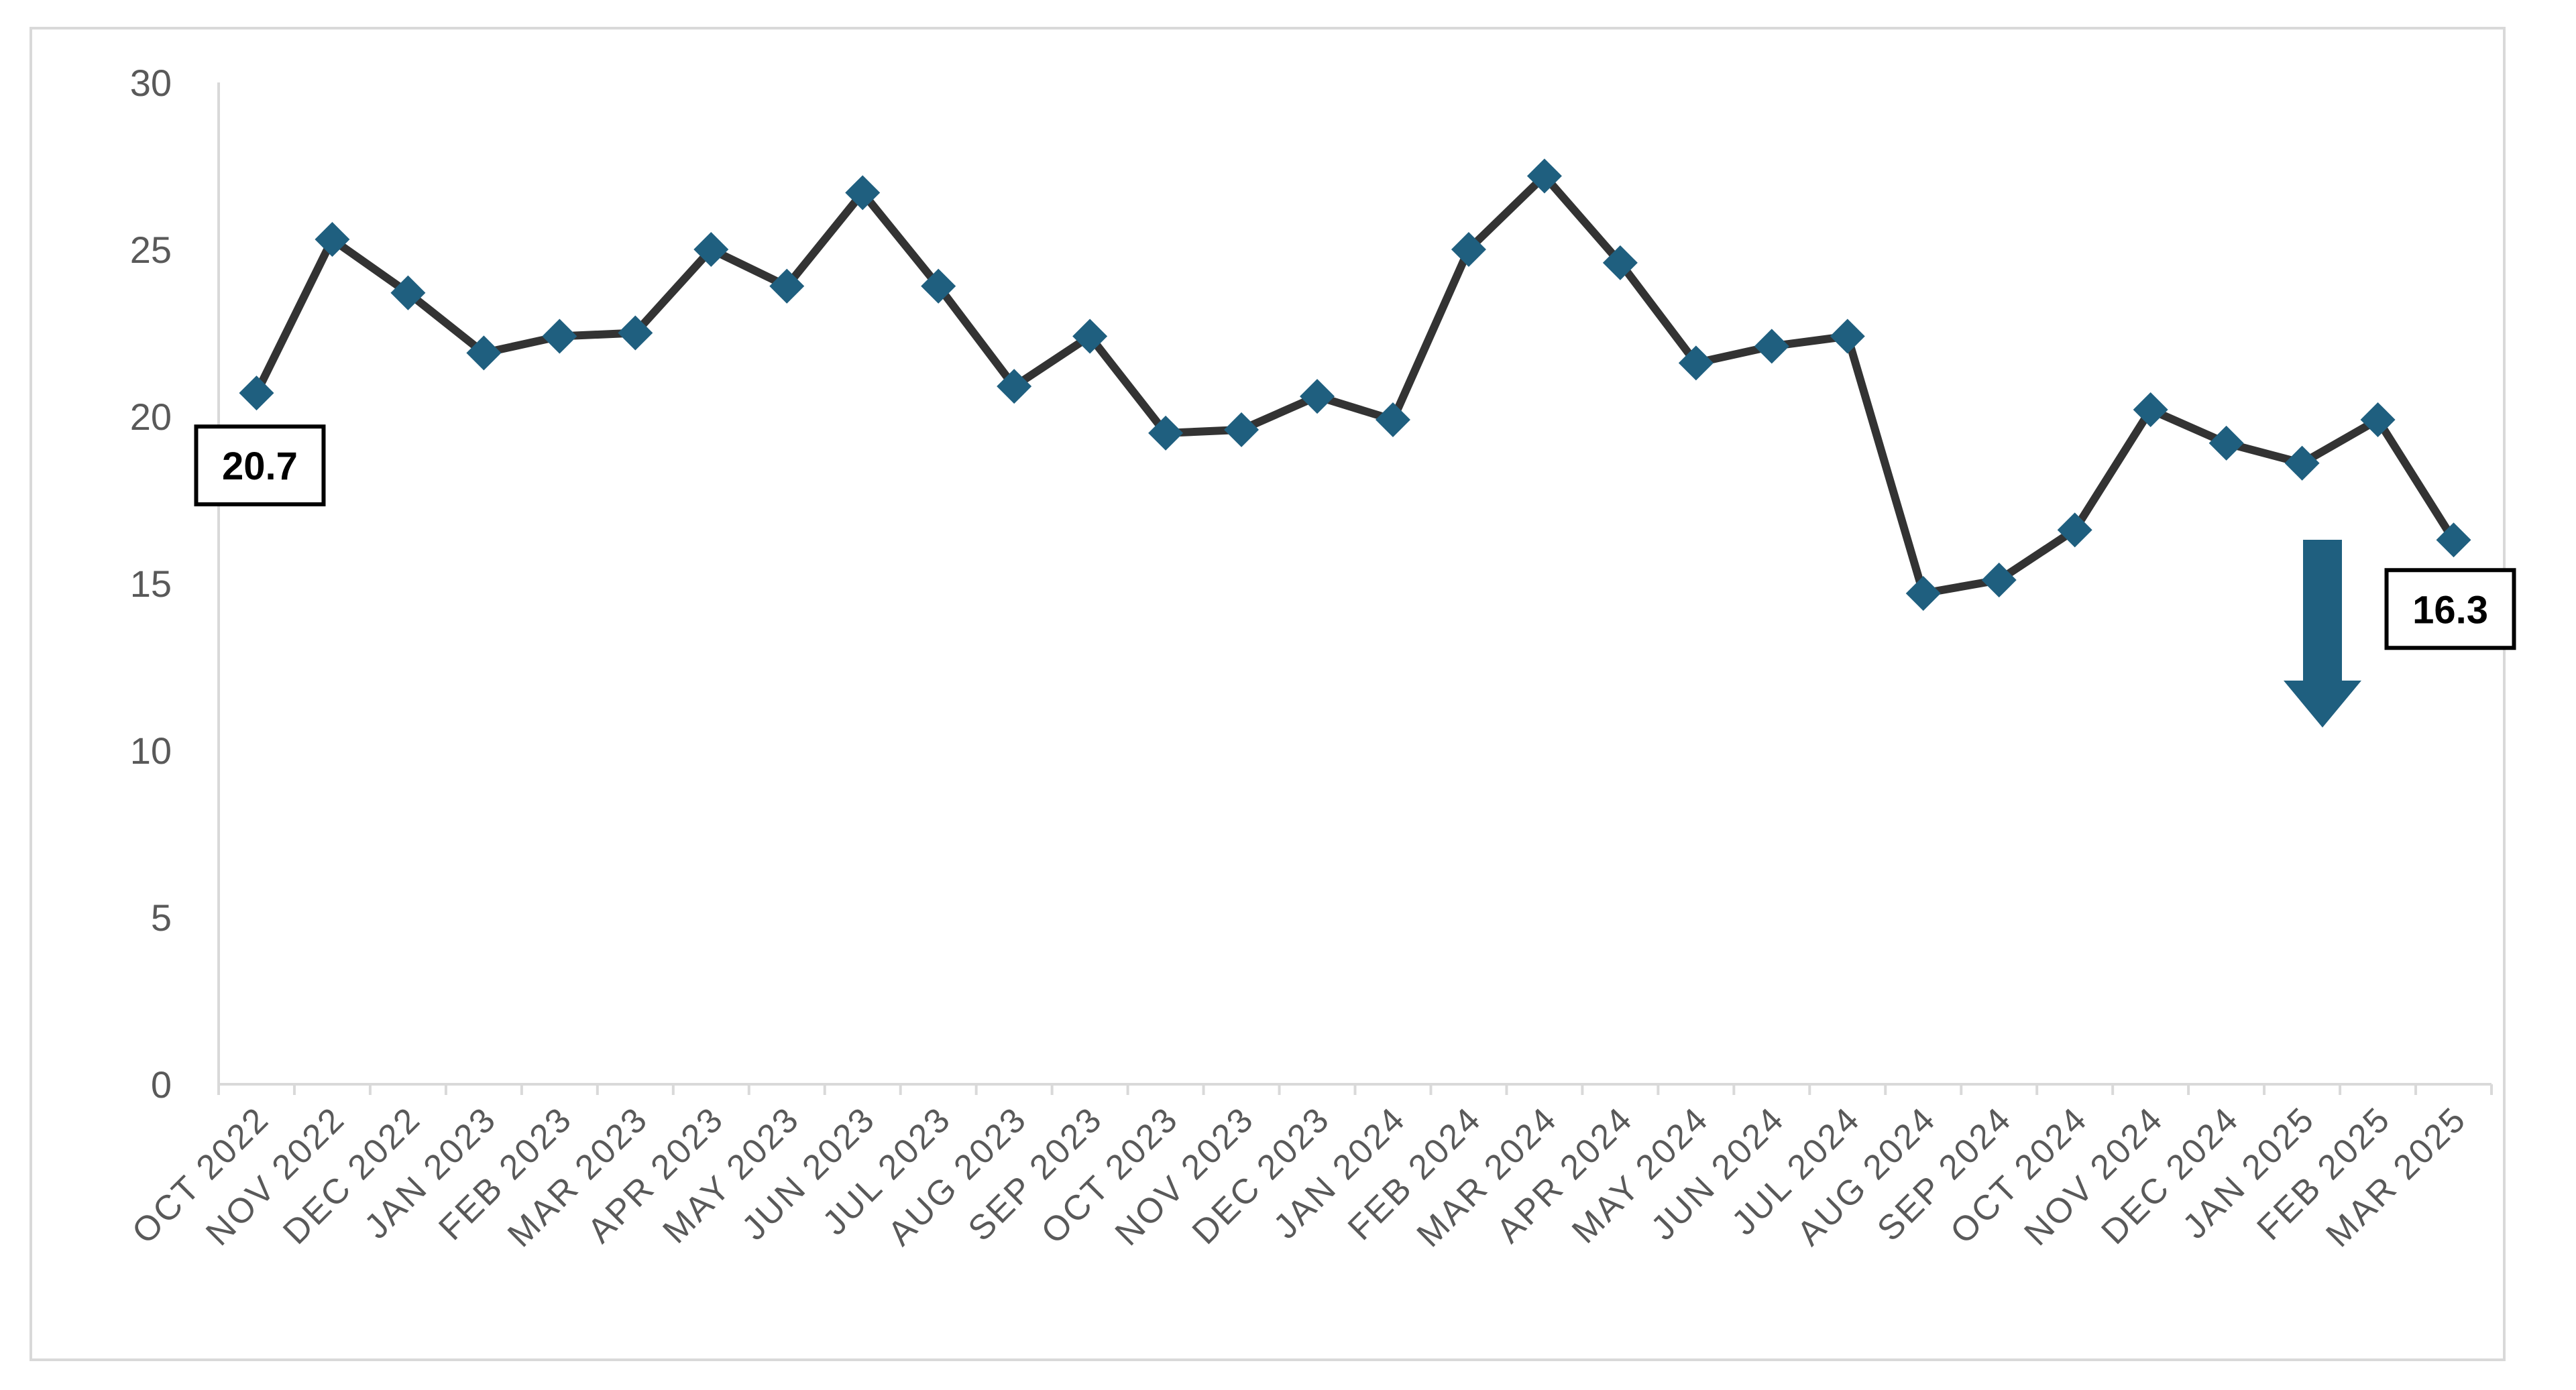 The height and width of the screenshot is (1390, 2576). Describe the element at coordinates (151, 751) in the screenshot. I see `y-tick-label: 10` at that location.